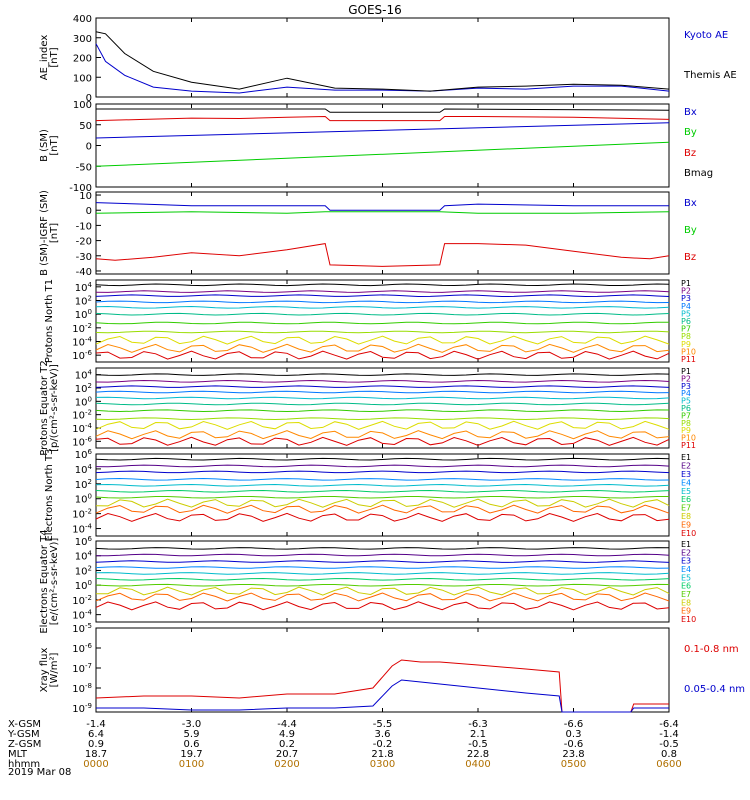 The image size is (750, 800). What do you see at coordinates (191, 764) in the screenshot?
I see `ephem-value: 0100` at bounding box center [191, 764].